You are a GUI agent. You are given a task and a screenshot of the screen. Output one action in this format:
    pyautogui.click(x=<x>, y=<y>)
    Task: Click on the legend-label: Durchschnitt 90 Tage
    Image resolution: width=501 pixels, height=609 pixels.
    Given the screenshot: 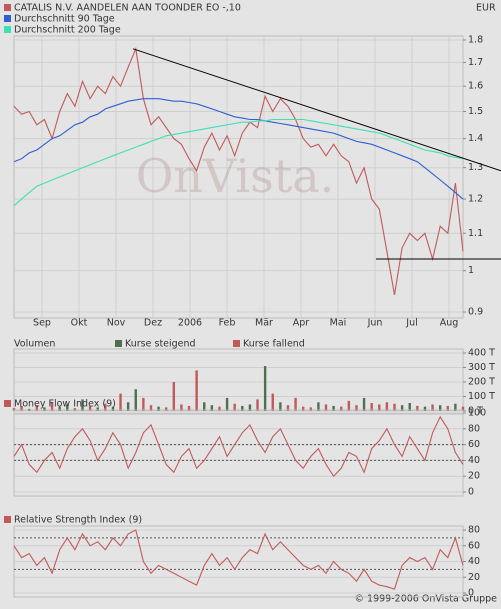 What is the action you would take?
    pyautogui.click(x=64, y=19)
    